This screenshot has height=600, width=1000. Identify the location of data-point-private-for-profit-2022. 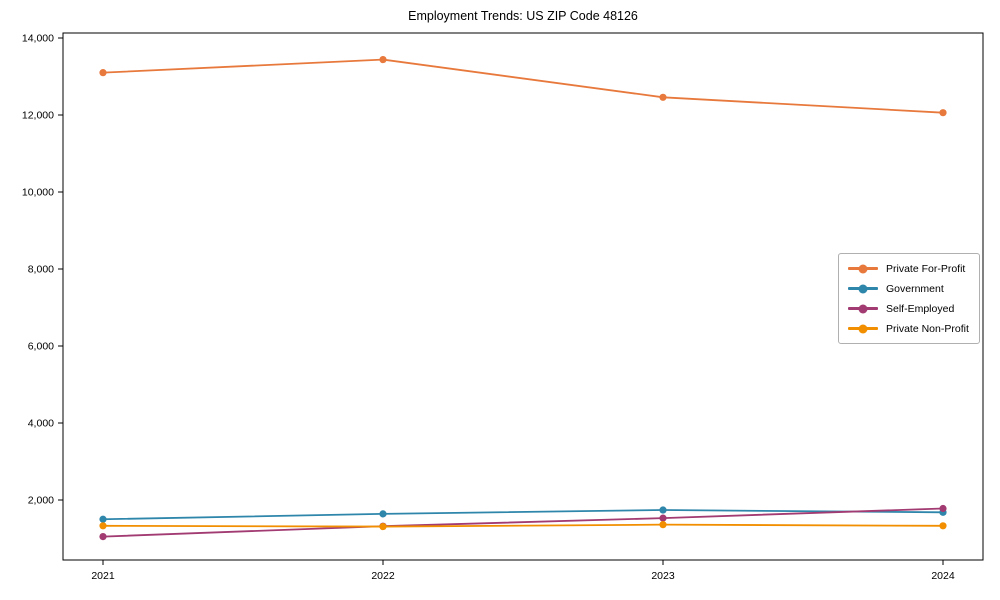
(383, 59).